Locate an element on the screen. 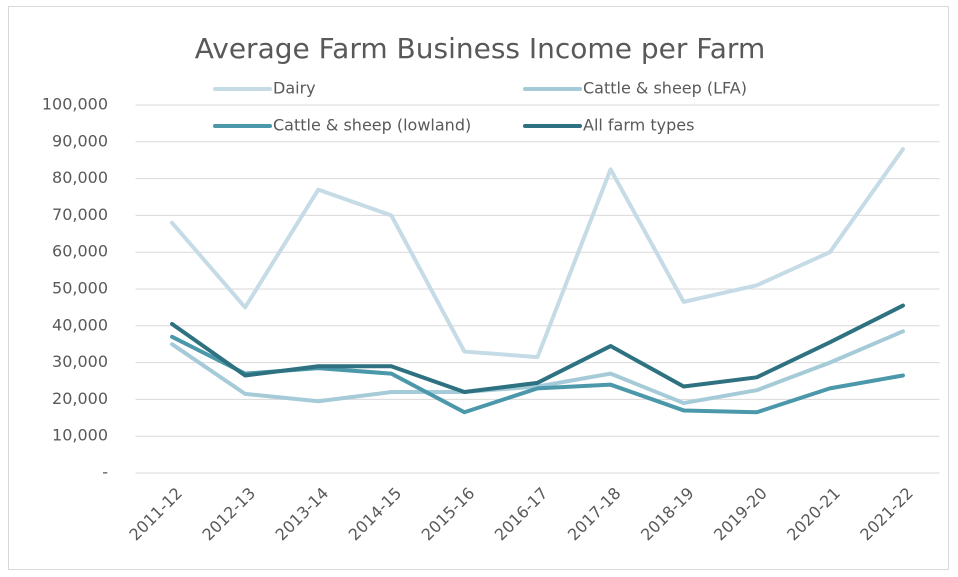  y-tick-label: 50,000 is located at coordinates (80, 288).